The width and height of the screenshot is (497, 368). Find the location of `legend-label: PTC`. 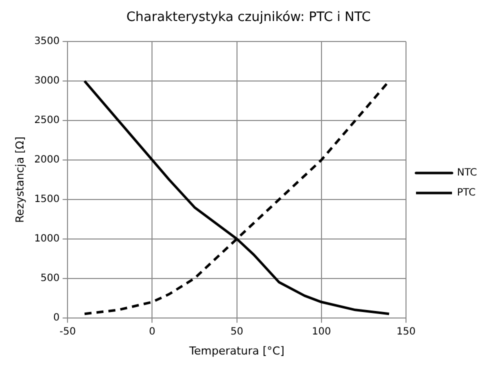

legend-label: PTC is located at coordinates (466, 193).